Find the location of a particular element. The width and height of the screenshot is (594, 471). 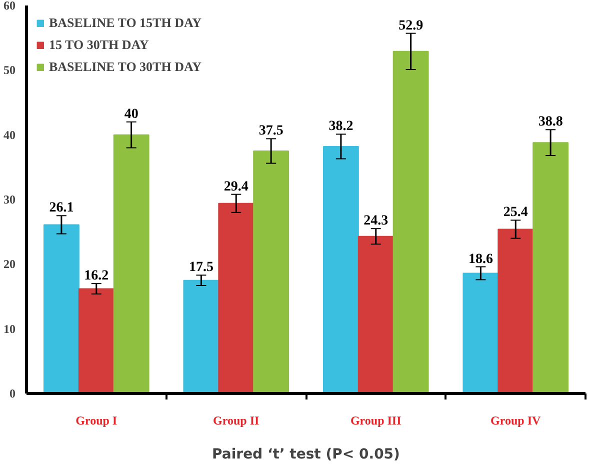

y-tick-label: 20 is located at coordinates (10, 264).